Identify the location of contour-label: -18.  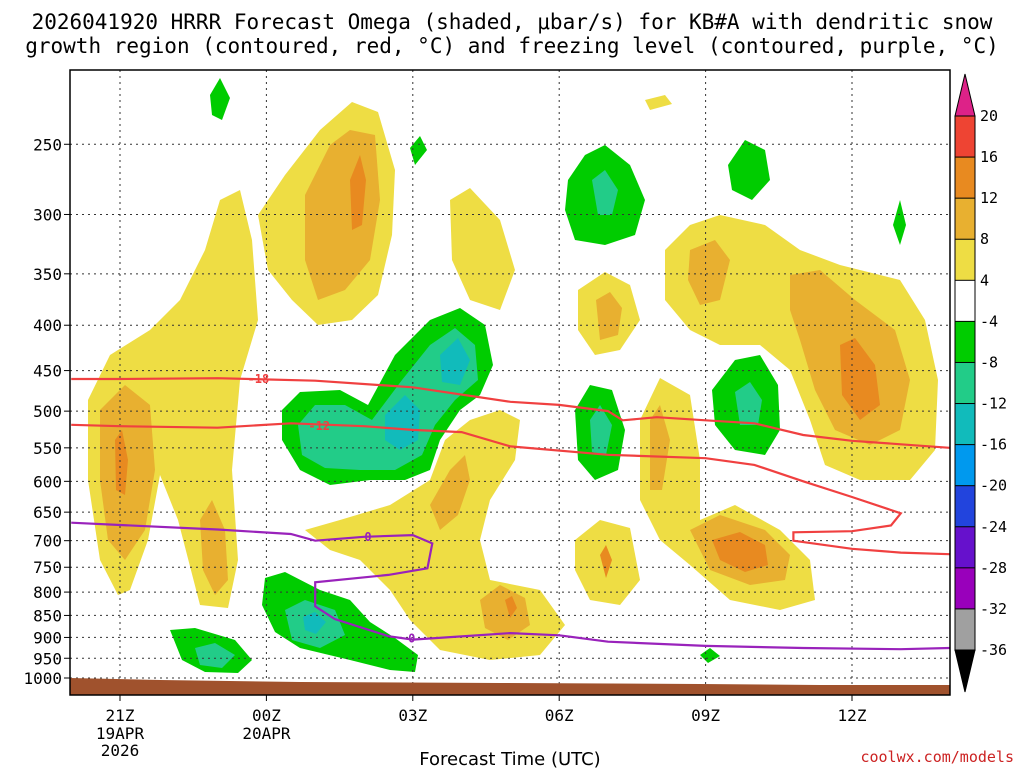
(259, 379).